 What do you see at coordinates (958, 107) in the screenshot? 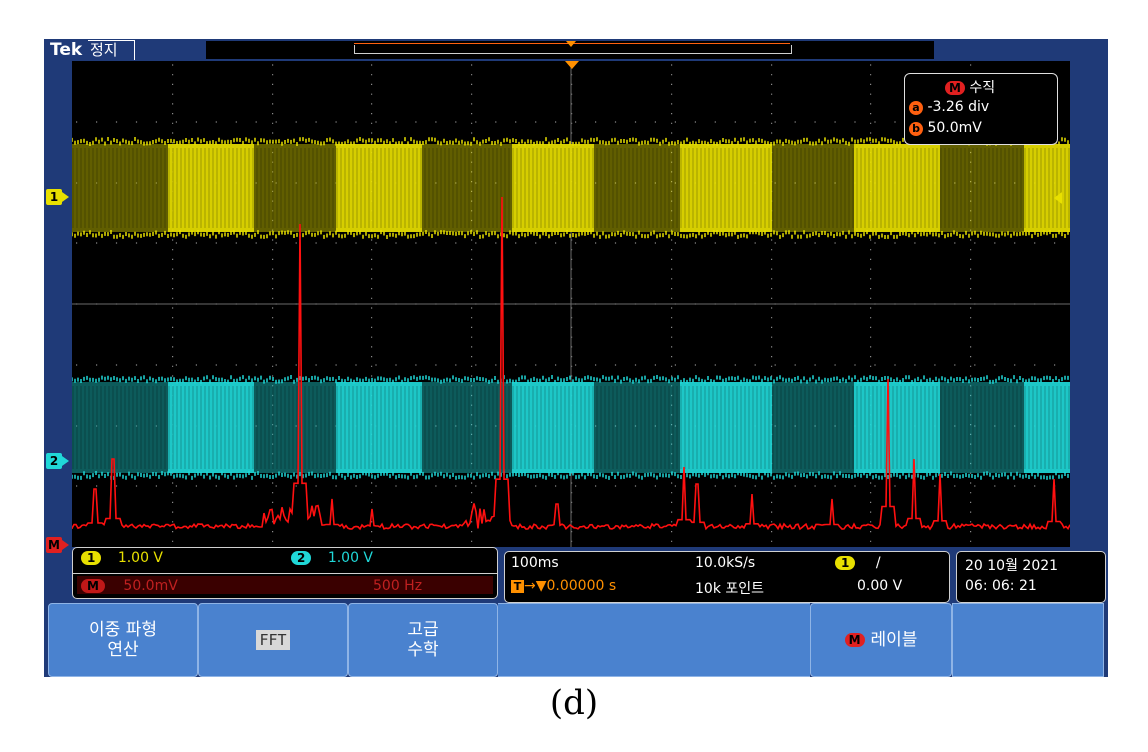
I see `vertical-position-value: -3.26 div` at bounding box center [958, 107].